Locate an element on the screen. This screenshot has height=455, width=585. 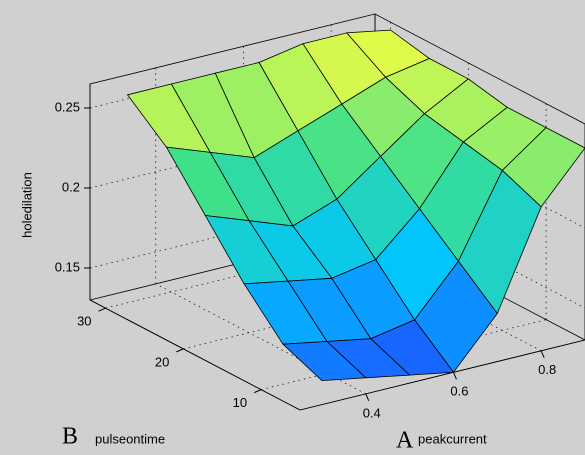
surface-face is located at coordinates (324, 361).